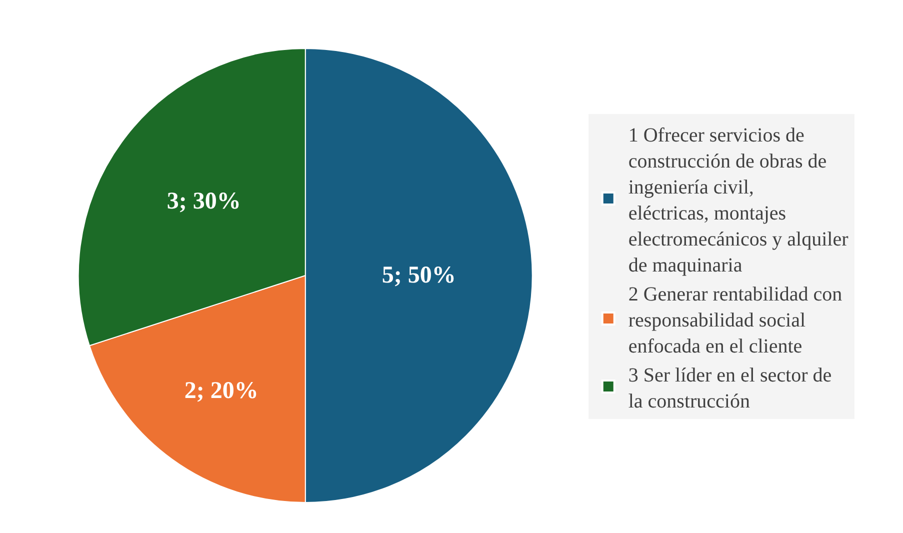 This screenshot has height=533, width=903. I want to click on legend-label: 1 Ofrecer servicios de construcción de obras de ingeniería civil, eléctricas, montajes electromecánicos y alquiler de maquinaria, so click(738, 200).